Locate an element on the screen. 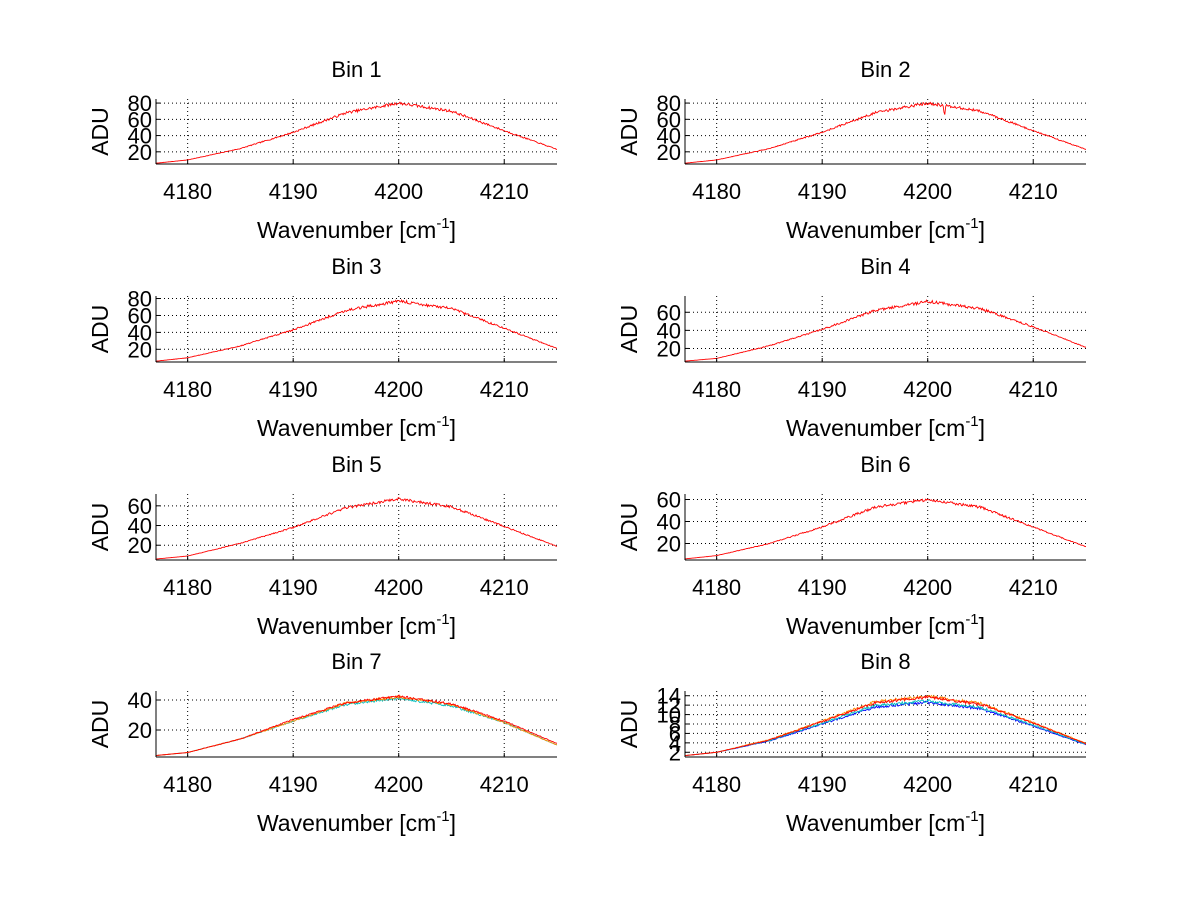  series-line-s3 is located at coordinates (356, 725).